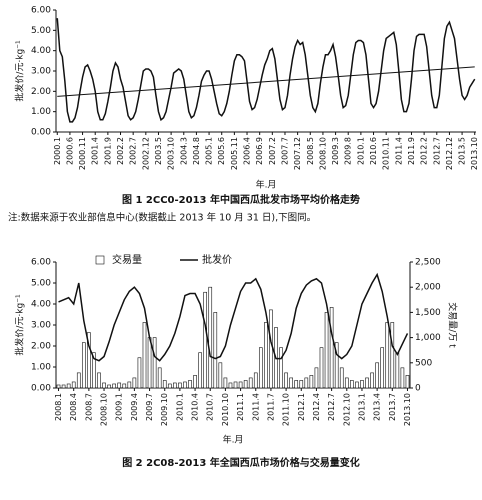  Describe the element at coordinates (428, 288) in the screenshot. I see `y2-tick-label: 2,000` at that location.